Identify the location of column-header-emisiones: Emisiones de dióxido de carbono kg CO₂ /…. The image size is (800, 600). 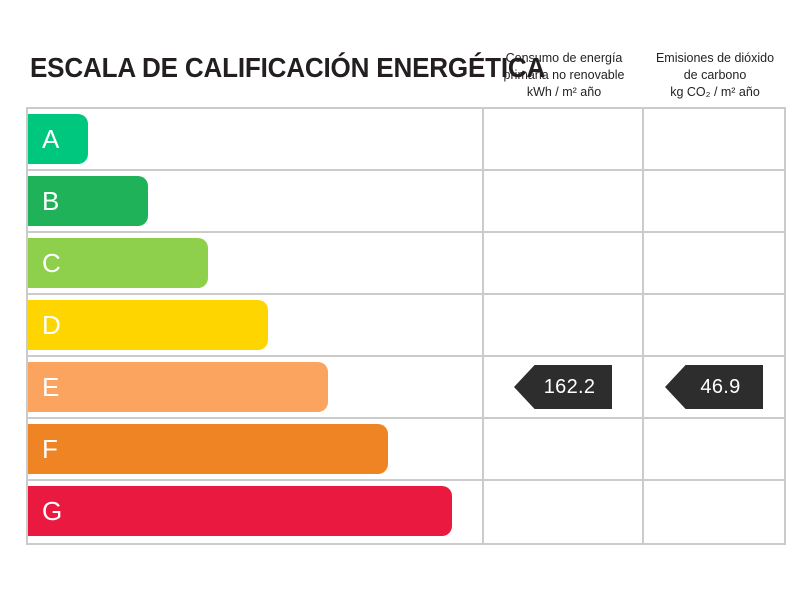
(715, 75).